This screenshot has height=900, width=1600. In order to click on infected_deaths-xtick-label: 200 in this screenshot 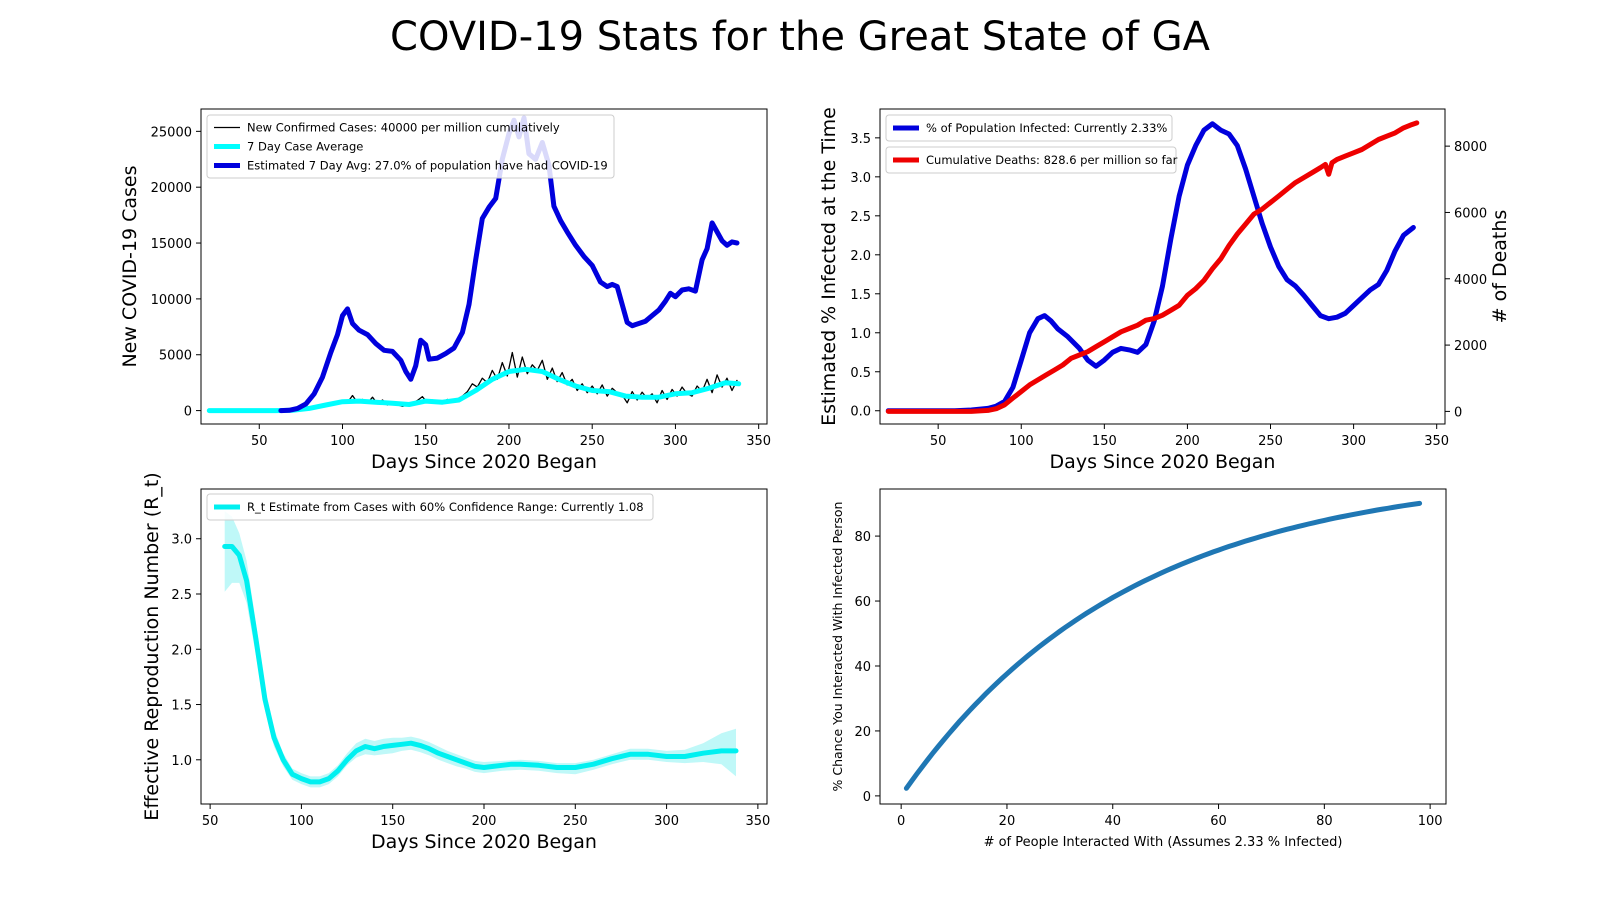, I will do `click(1187, 441)`.